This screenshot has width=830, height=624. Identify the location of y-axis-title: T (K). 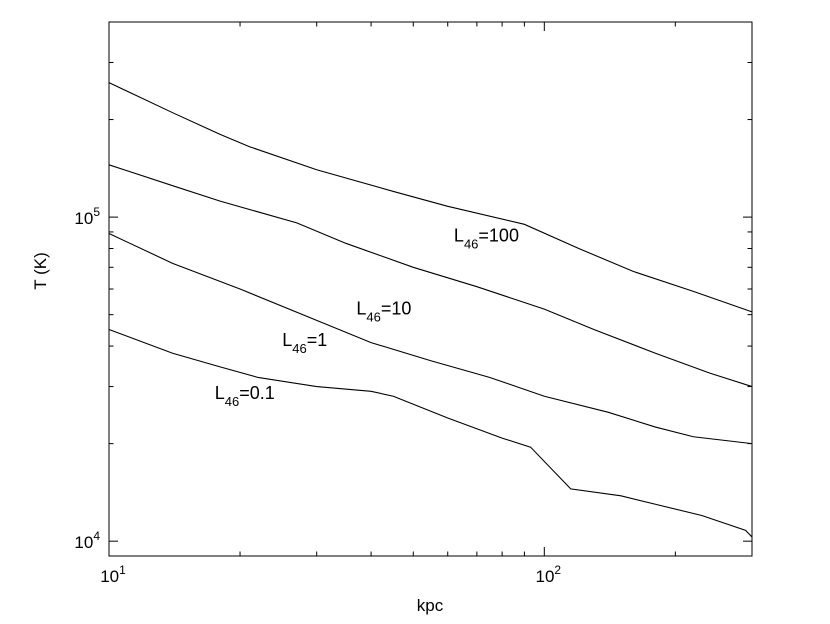
(40, 270).